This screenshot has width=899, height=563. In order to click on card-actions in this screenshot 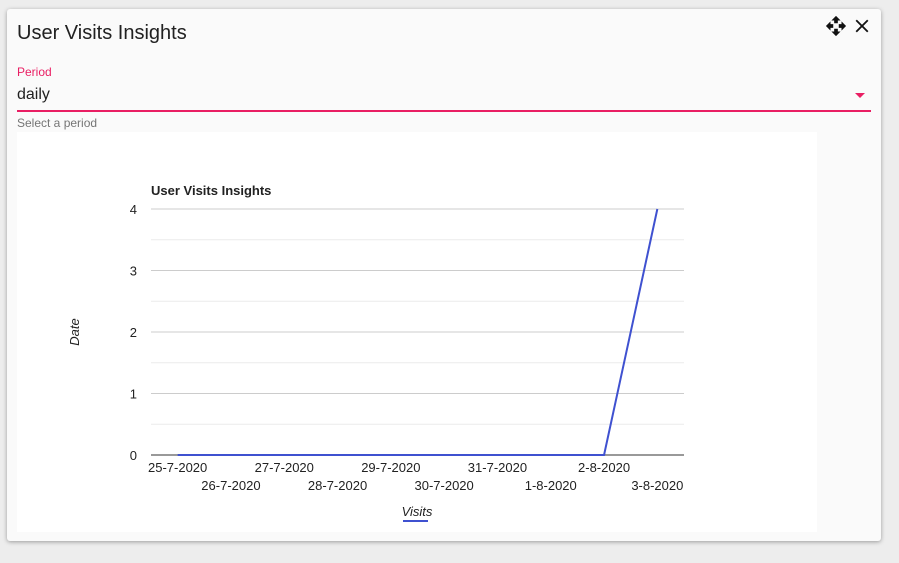, I will do `click(849, 26)`.